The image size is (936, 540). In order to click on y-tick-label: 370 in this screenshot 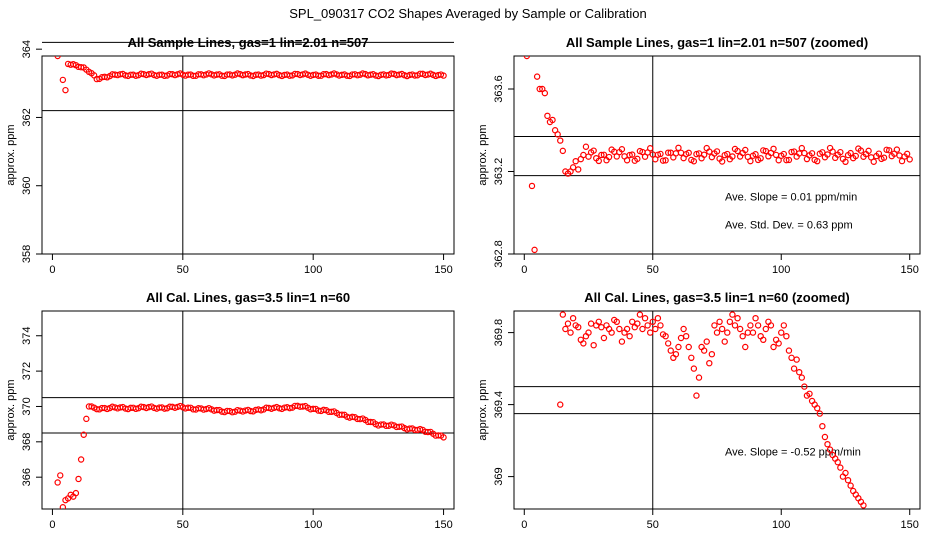, I will do `click(27, 406)`.